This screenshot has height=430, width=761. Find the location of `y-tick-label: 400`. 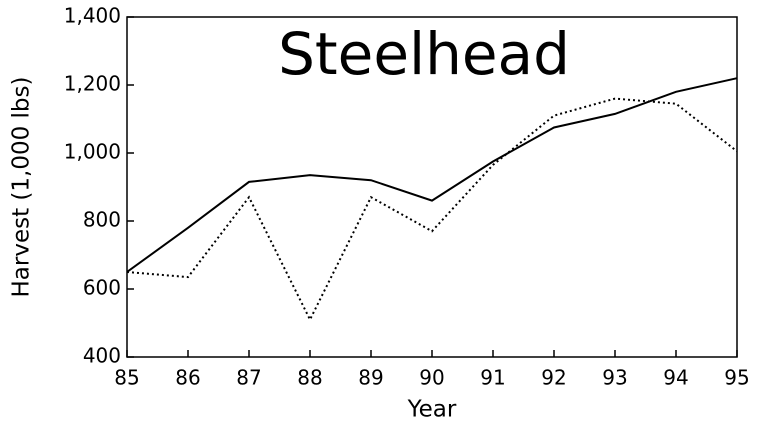

y-tick-label: 400 is located at coordinates (102, 356).